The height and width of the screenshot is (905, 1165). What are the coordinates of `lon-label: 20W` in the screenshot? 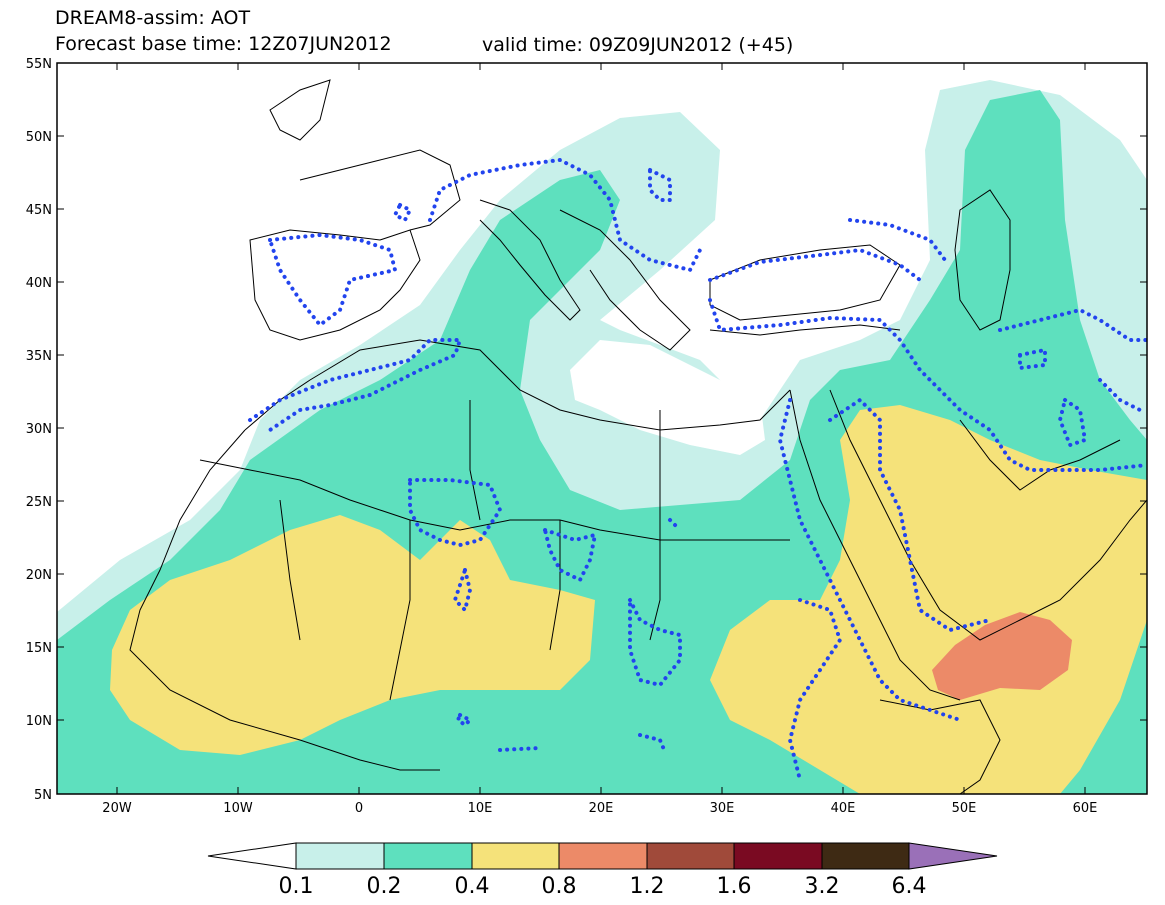 It's located at (117, 808).